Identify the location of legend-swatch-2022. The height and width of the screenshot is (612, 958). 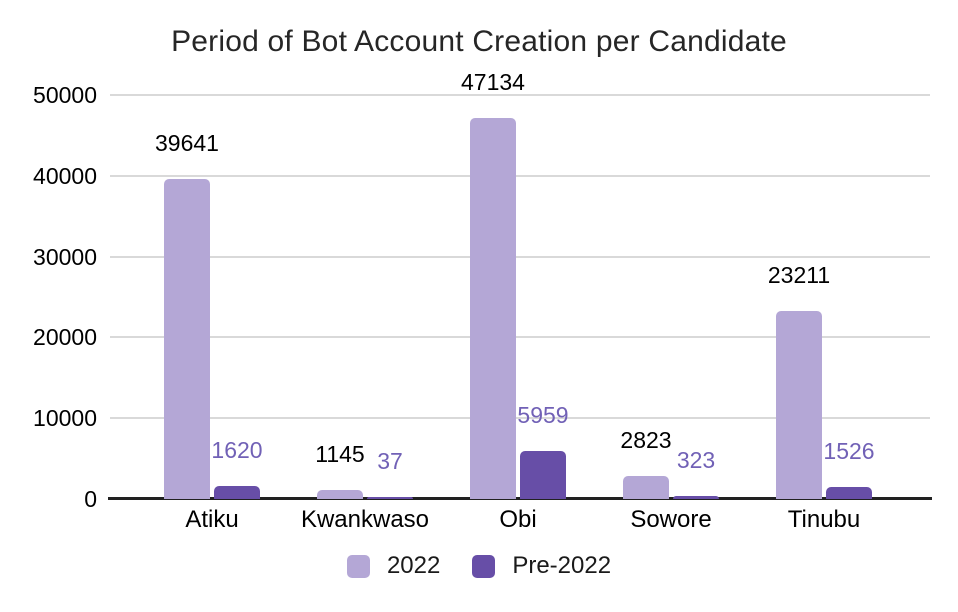
(358, 566).